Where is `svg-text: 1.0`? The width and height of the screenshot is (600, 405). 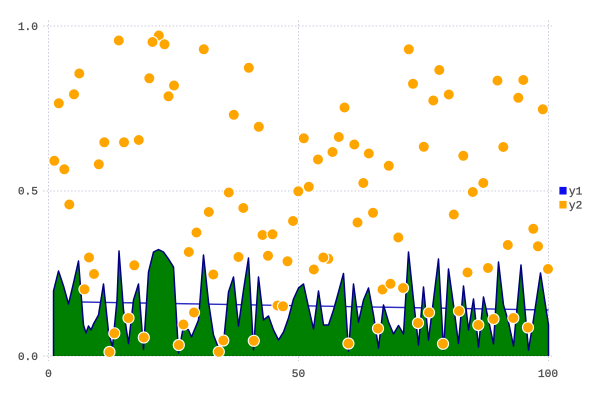
svg-text: 1.0 is located at coordinates (28, 28).